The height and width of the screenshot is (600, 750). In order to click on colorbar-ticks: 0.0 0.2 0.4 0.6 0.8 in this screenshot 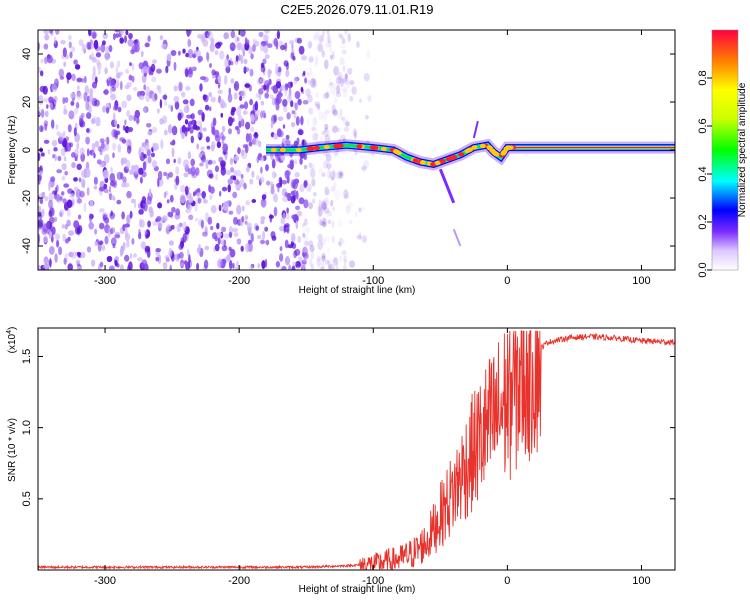, I will do `click(704, 174)`.